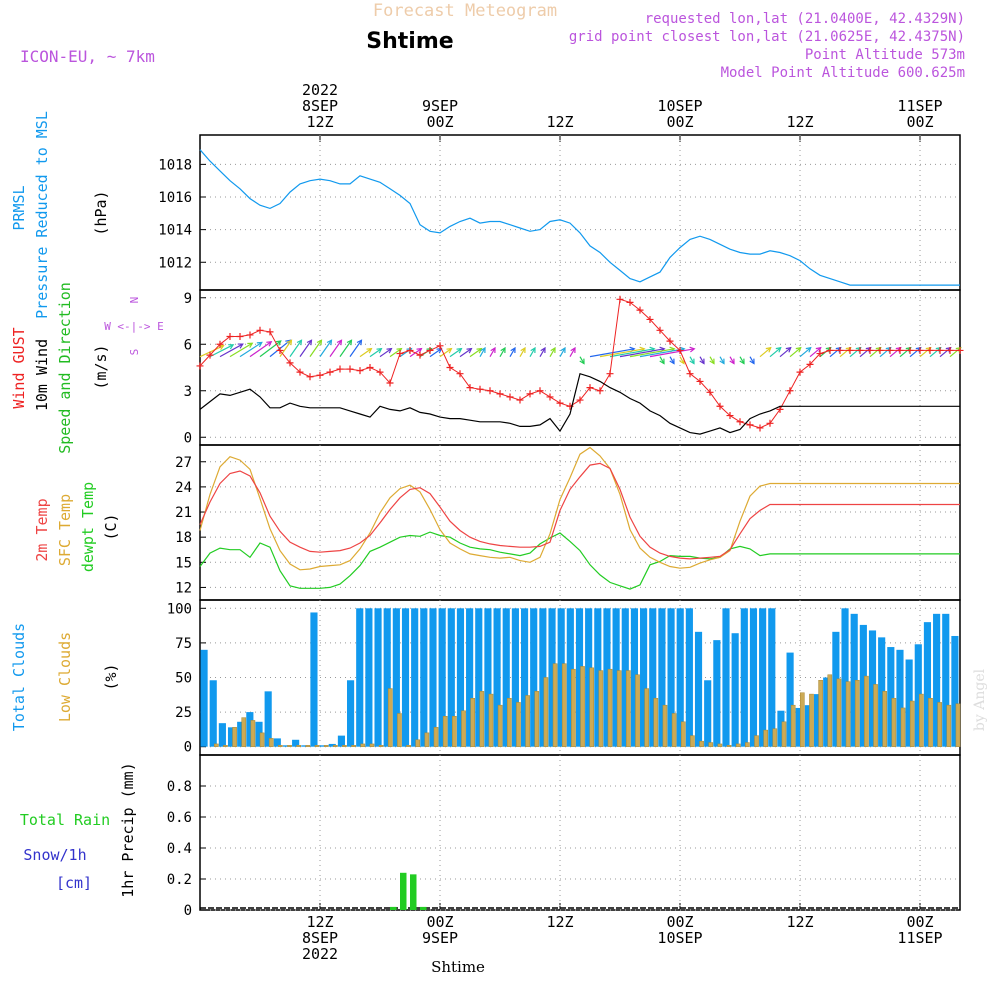  I want to click on y-tick-label: 0, so click(188, 748).